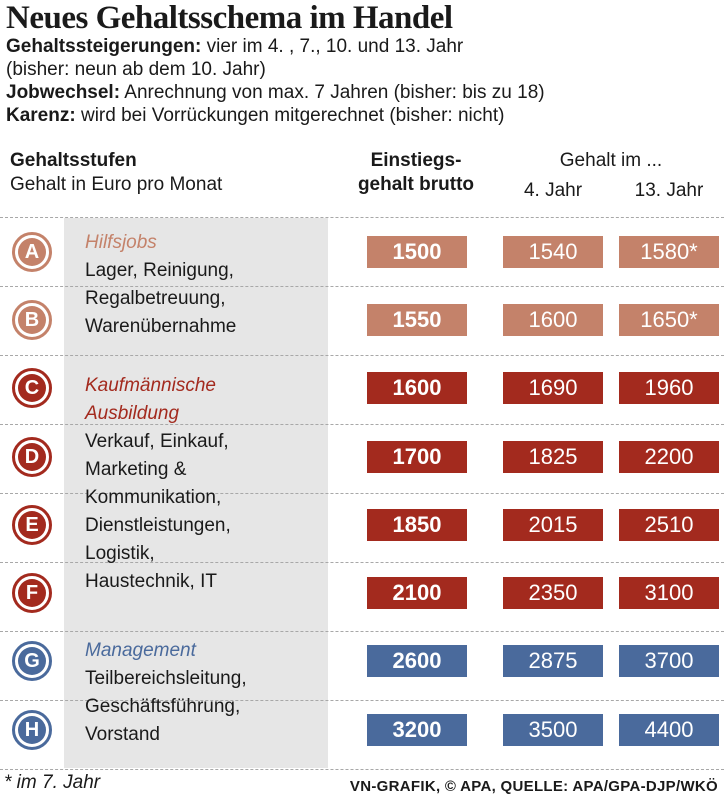 Image resolution: width=724 pixels, height=800 pixels. What do you see at coordinates (669, 661) in the screenshot?
I see `salary-year13-cell: 3700` at bounding box center [669, 661].